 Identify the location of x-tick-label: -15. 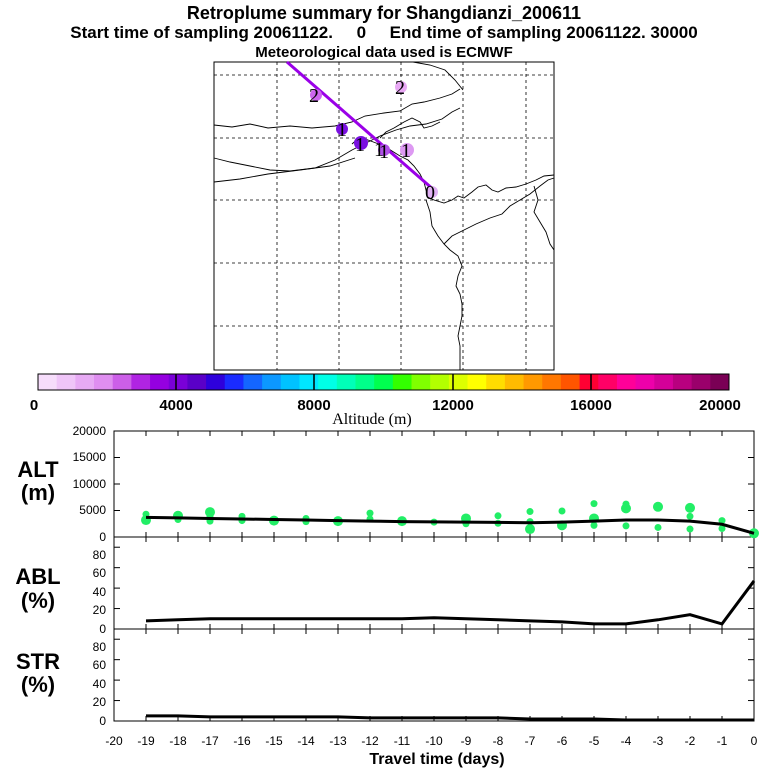
(274, 741).